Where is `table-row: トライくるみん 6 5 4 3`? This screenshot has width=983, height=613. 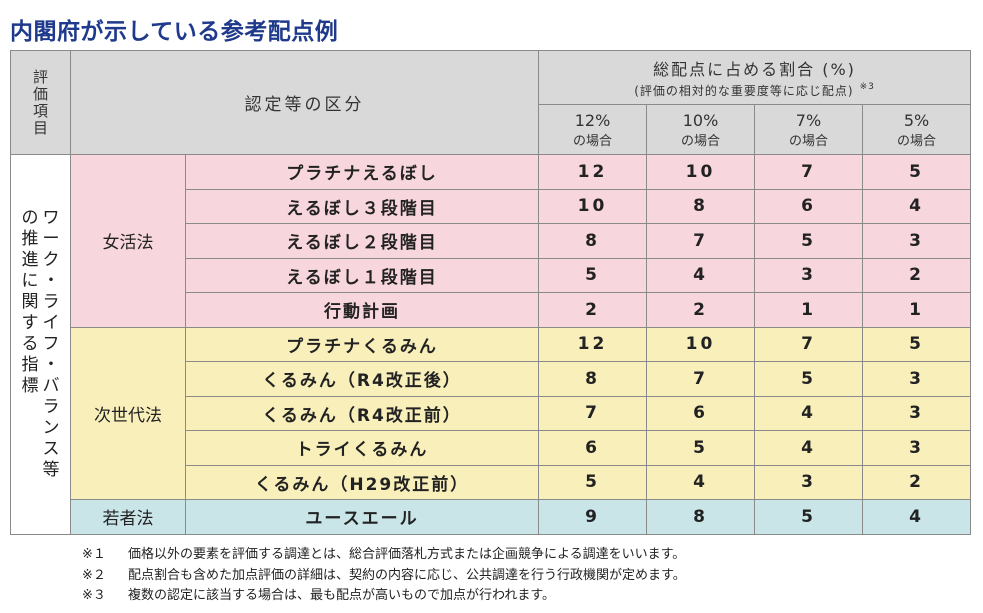
table-row: トライくるみん 6 5 4 3 is located at coordinates (491, 448).